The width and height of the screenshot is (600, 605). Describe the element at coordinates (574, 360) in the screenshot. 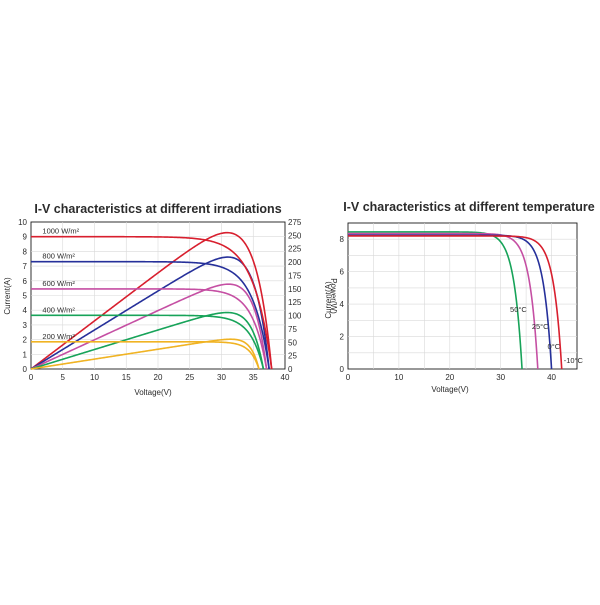

I see `temperature-series-label: -10°C` at that location.